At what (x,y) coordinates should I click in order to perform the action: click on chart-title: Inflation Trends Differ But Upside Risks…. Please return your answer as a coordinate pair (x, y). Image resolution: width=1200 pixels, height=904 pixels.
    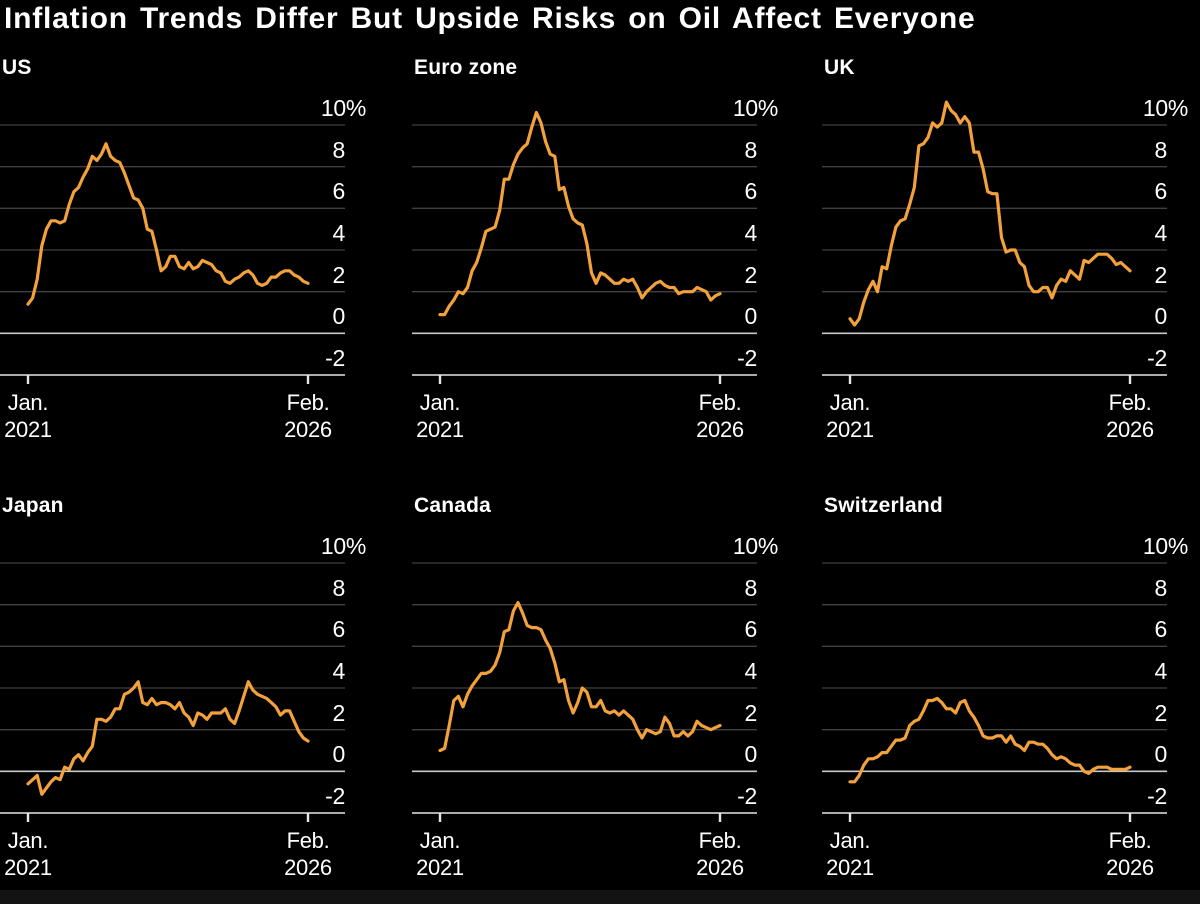
    Looking at the image, I should click on (490, 18).